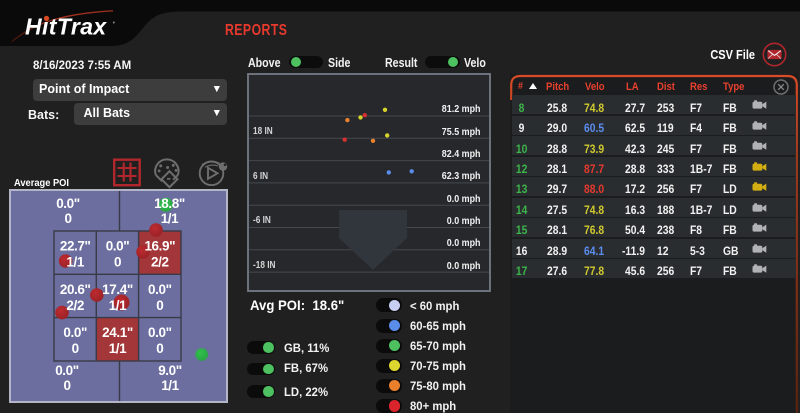 This screenshot has height=413, width=800. I want to click on svg-text: 18.8", so click(169, 203).